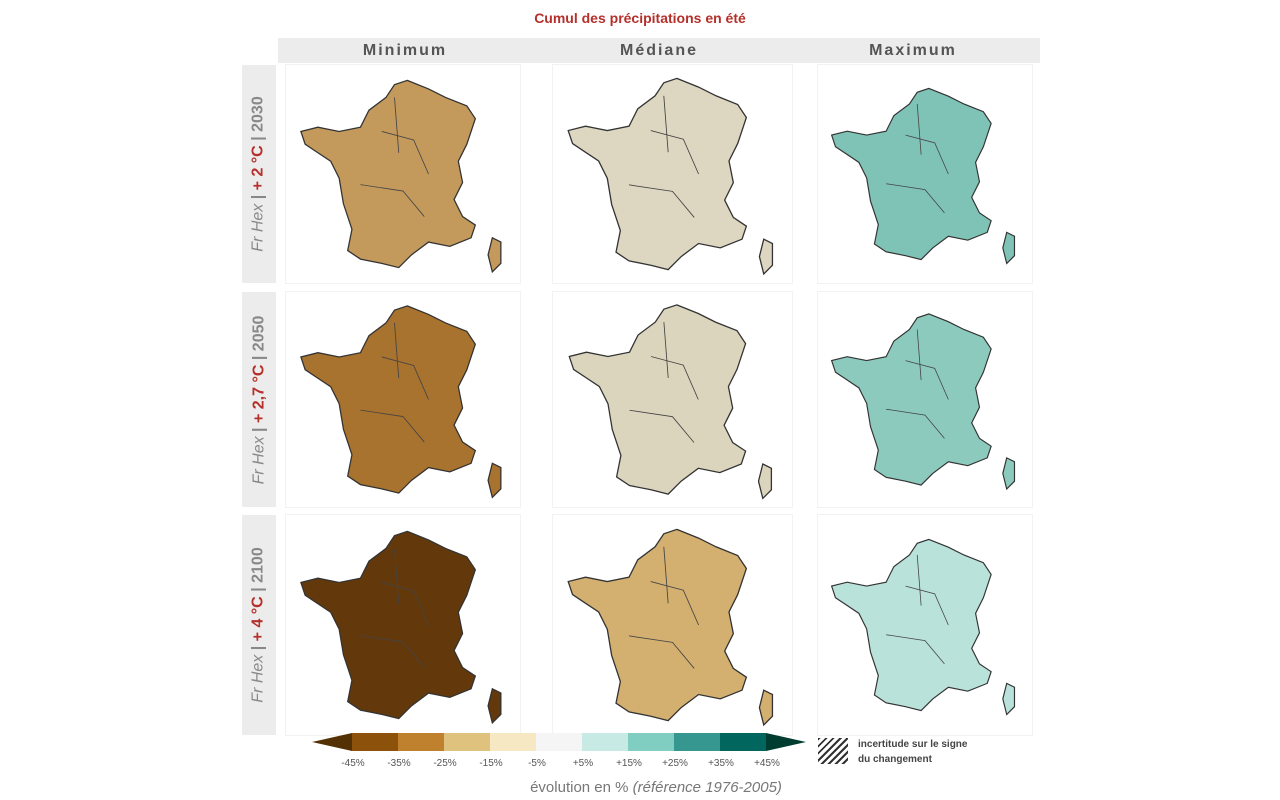 Image resolution: width=1280 pixels, height=800 pixels. What do you see at coordinates (259, 174) in the screenshot?
I see `row-label: Fr Hex | + 2 °C | 2030` at bounding box center [259, 174].